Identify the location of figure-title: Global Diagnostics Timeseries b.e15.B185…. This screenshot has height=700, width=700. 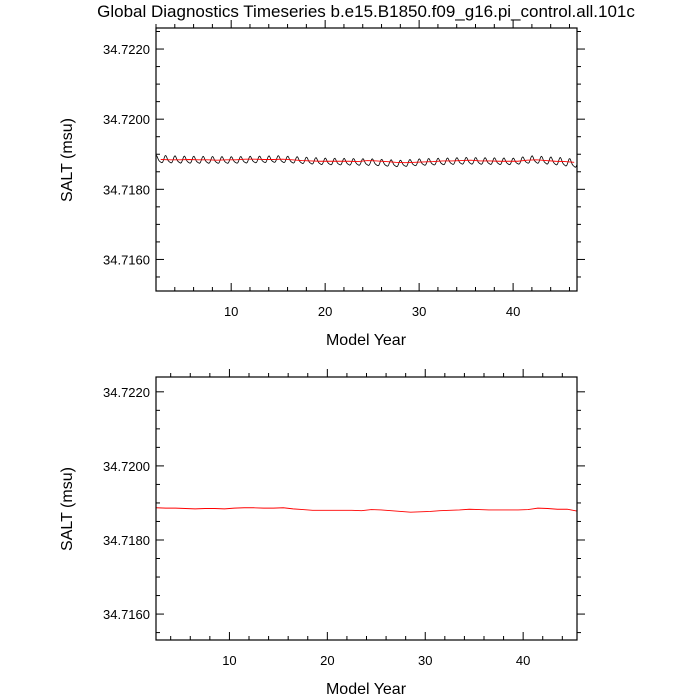
(366, 11).